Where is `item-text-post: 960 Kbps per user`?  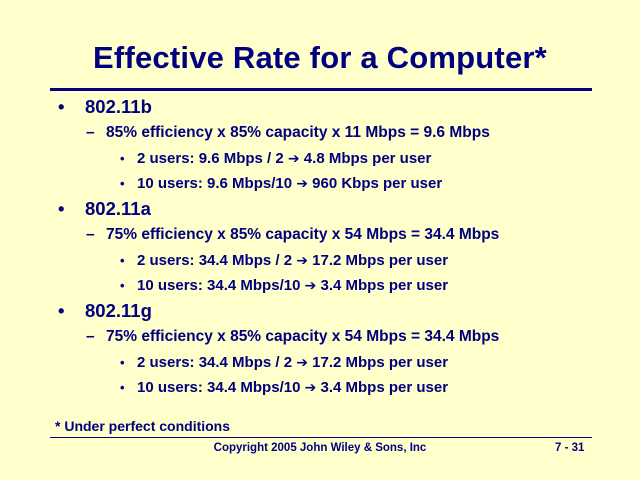 item-text-post: 960 Kbps per user is located at coordinates (375, 183).